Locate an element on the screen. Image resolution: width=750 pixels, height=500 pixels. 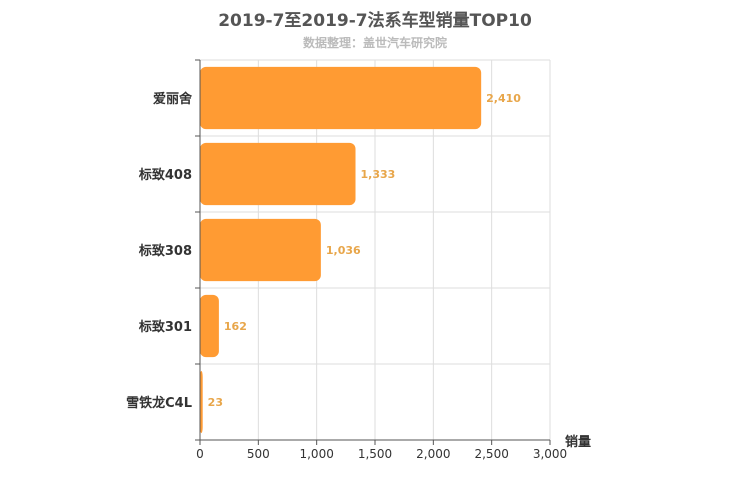
x-tick-label: 1,000 is located at coordinates (316, 454).